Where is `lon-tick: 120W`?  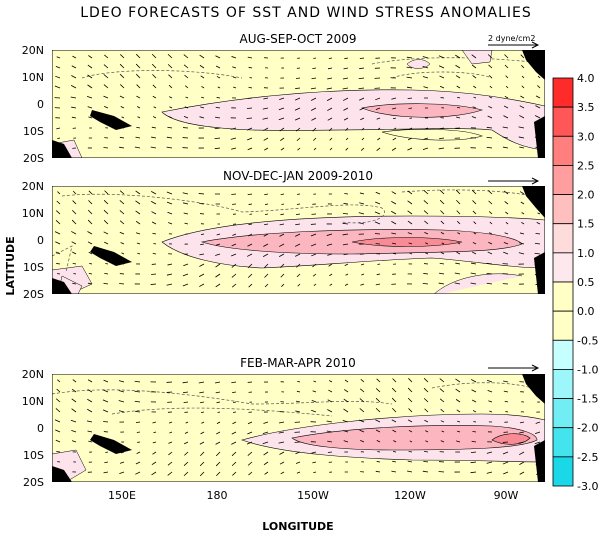
lon-tick: 120W is located at coordinates (410, 495).